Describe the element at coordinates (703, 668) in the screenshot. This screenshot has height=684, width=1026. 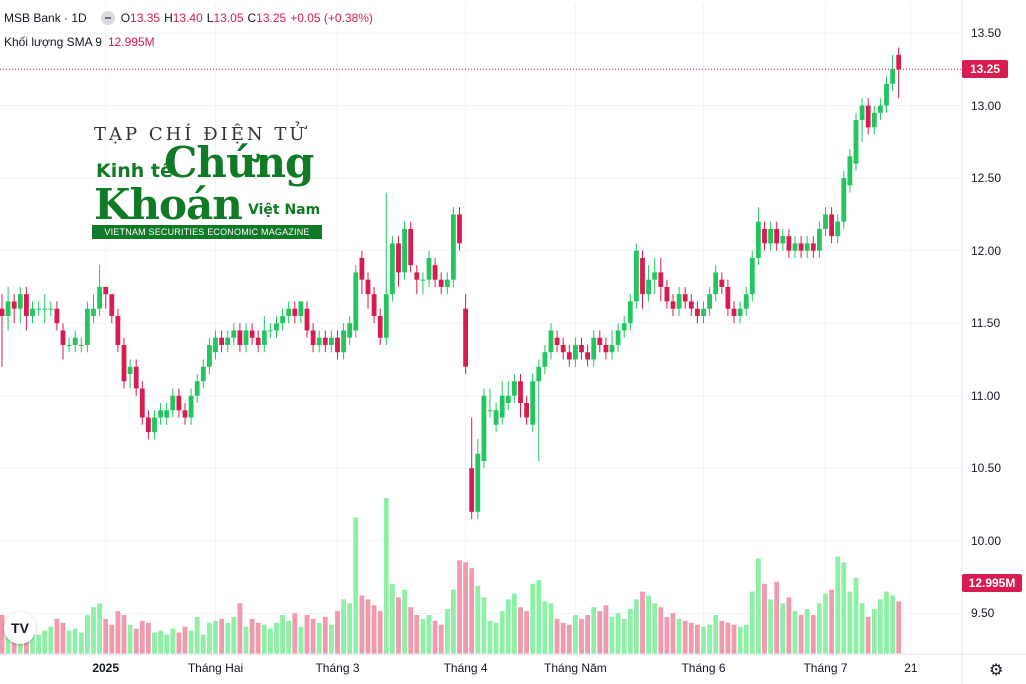
I see `x-tick-label: Tháng 6` at that location.